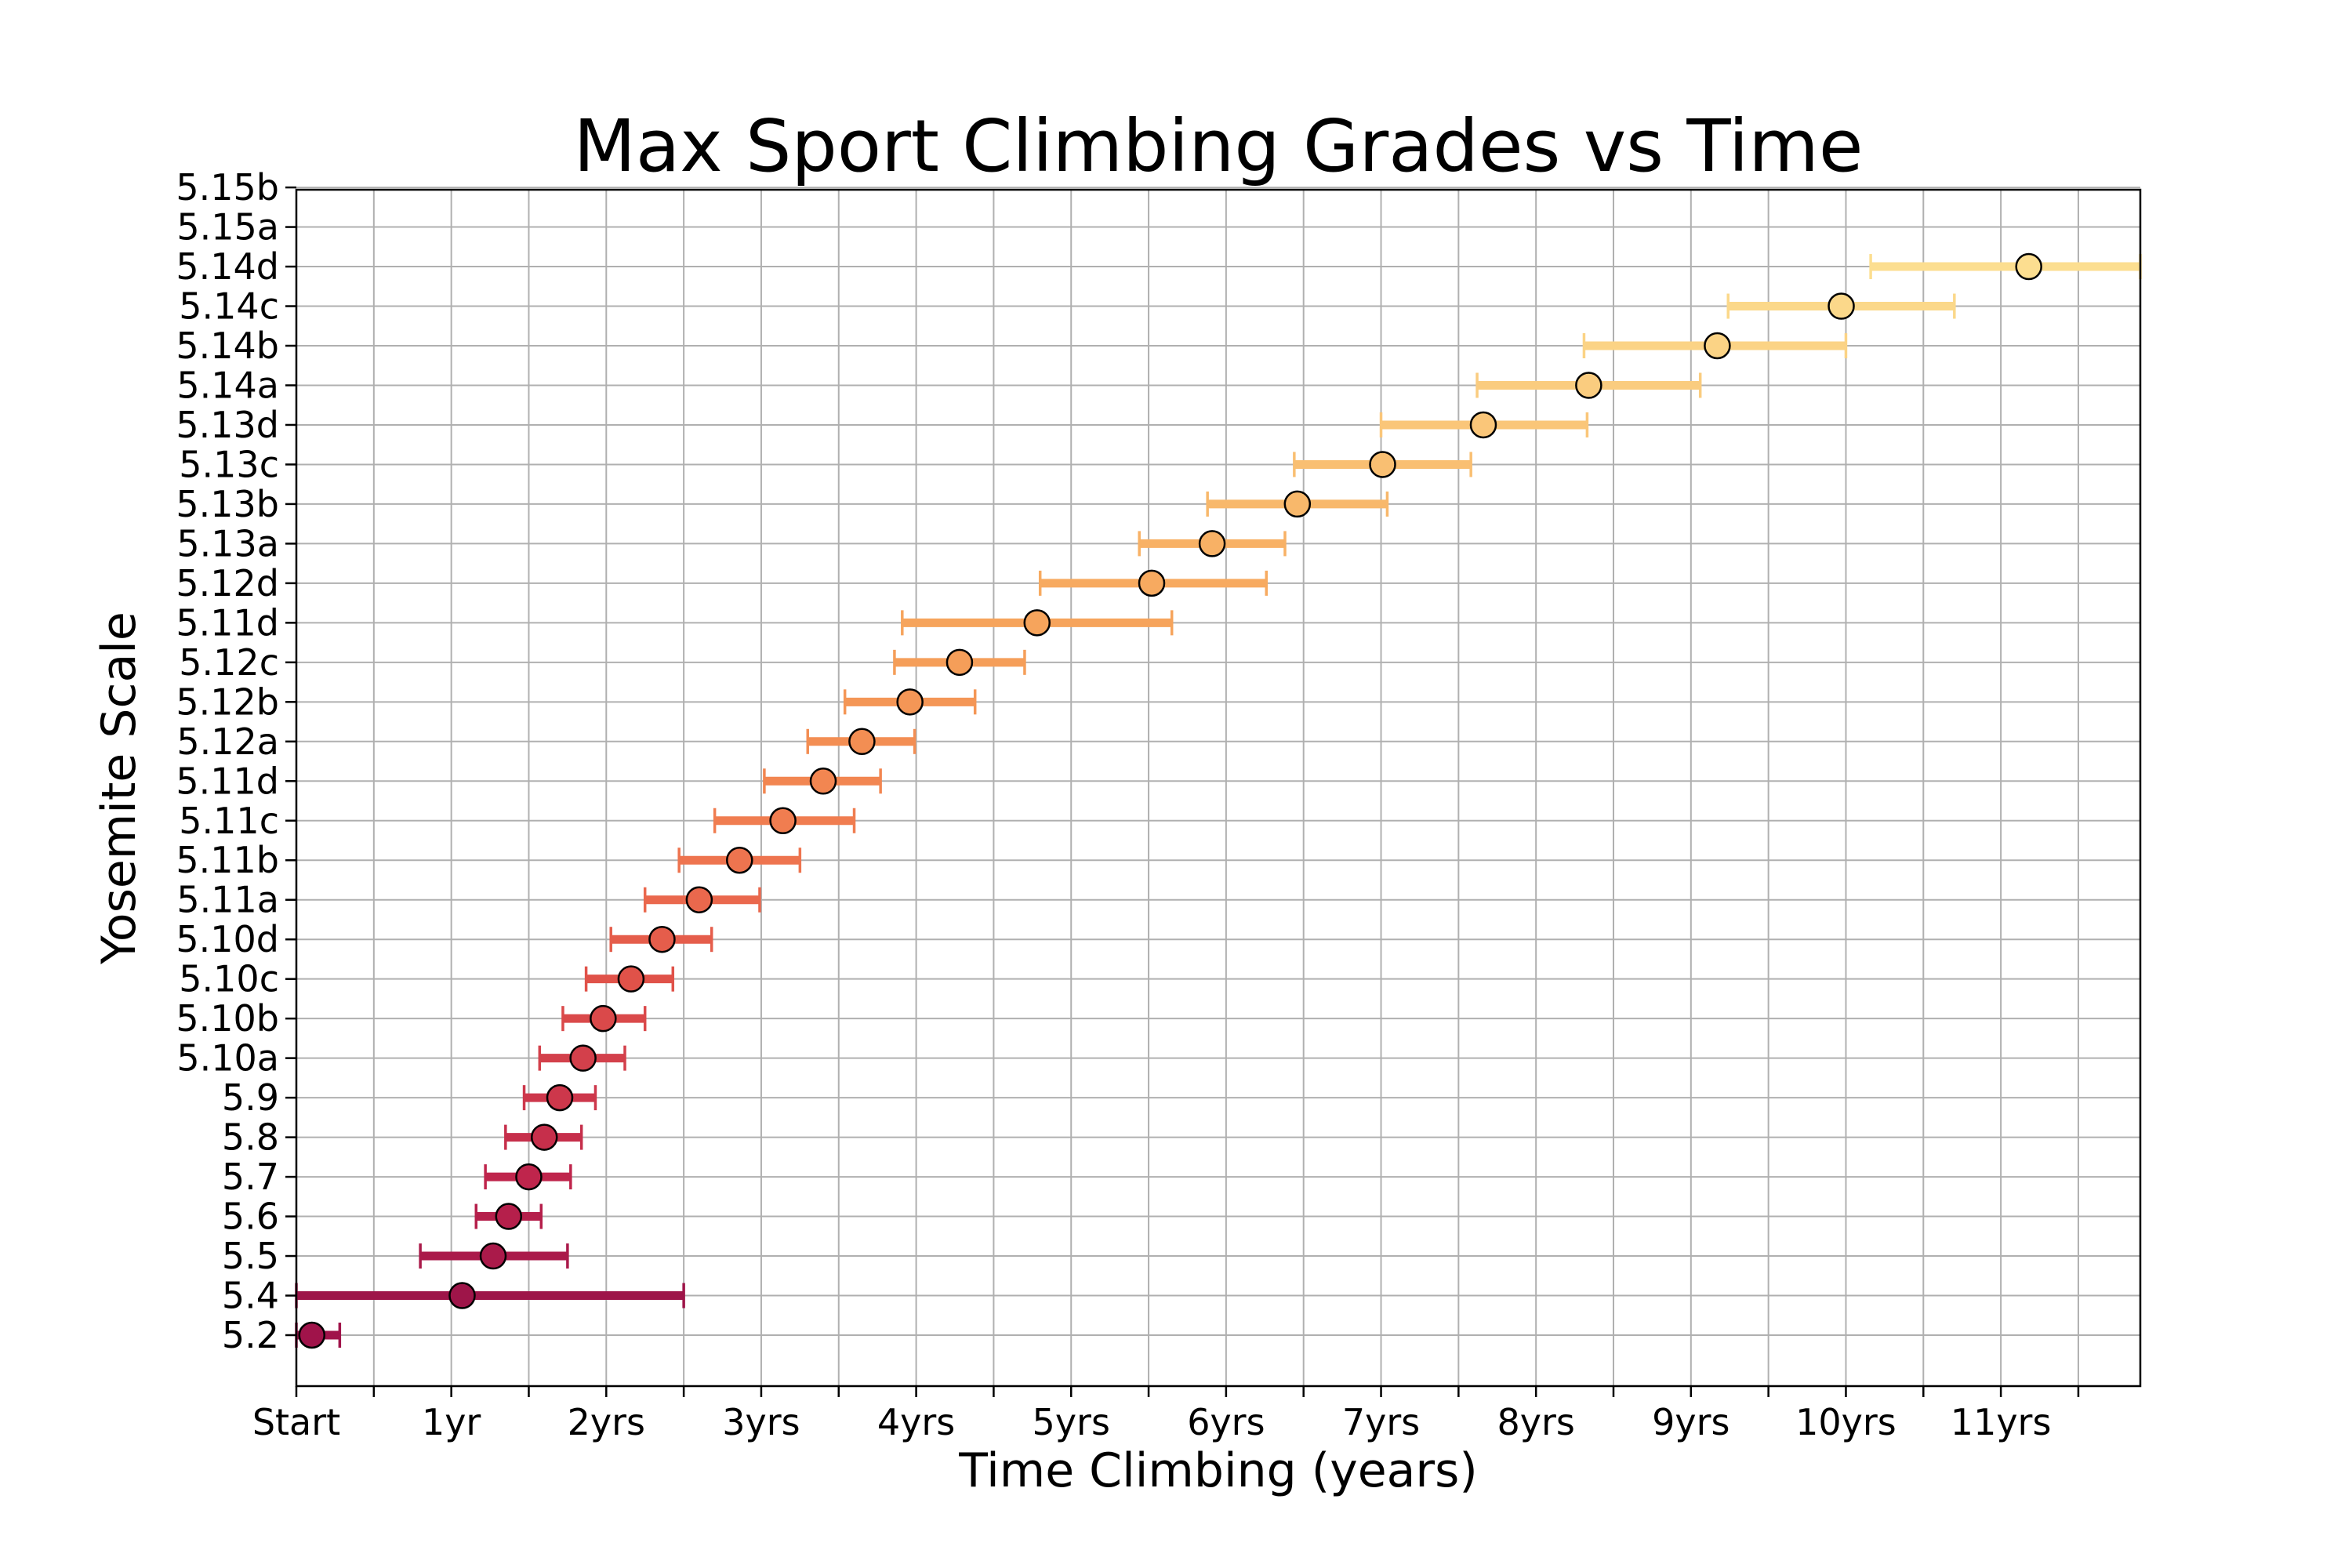 The width and height of the screenshot is (2352, 1568). What do you see at coordinates (1226, 1422) in the screenshot?
I see `x-tick-label: 6yrs` at bounding box center [1226, 1422].